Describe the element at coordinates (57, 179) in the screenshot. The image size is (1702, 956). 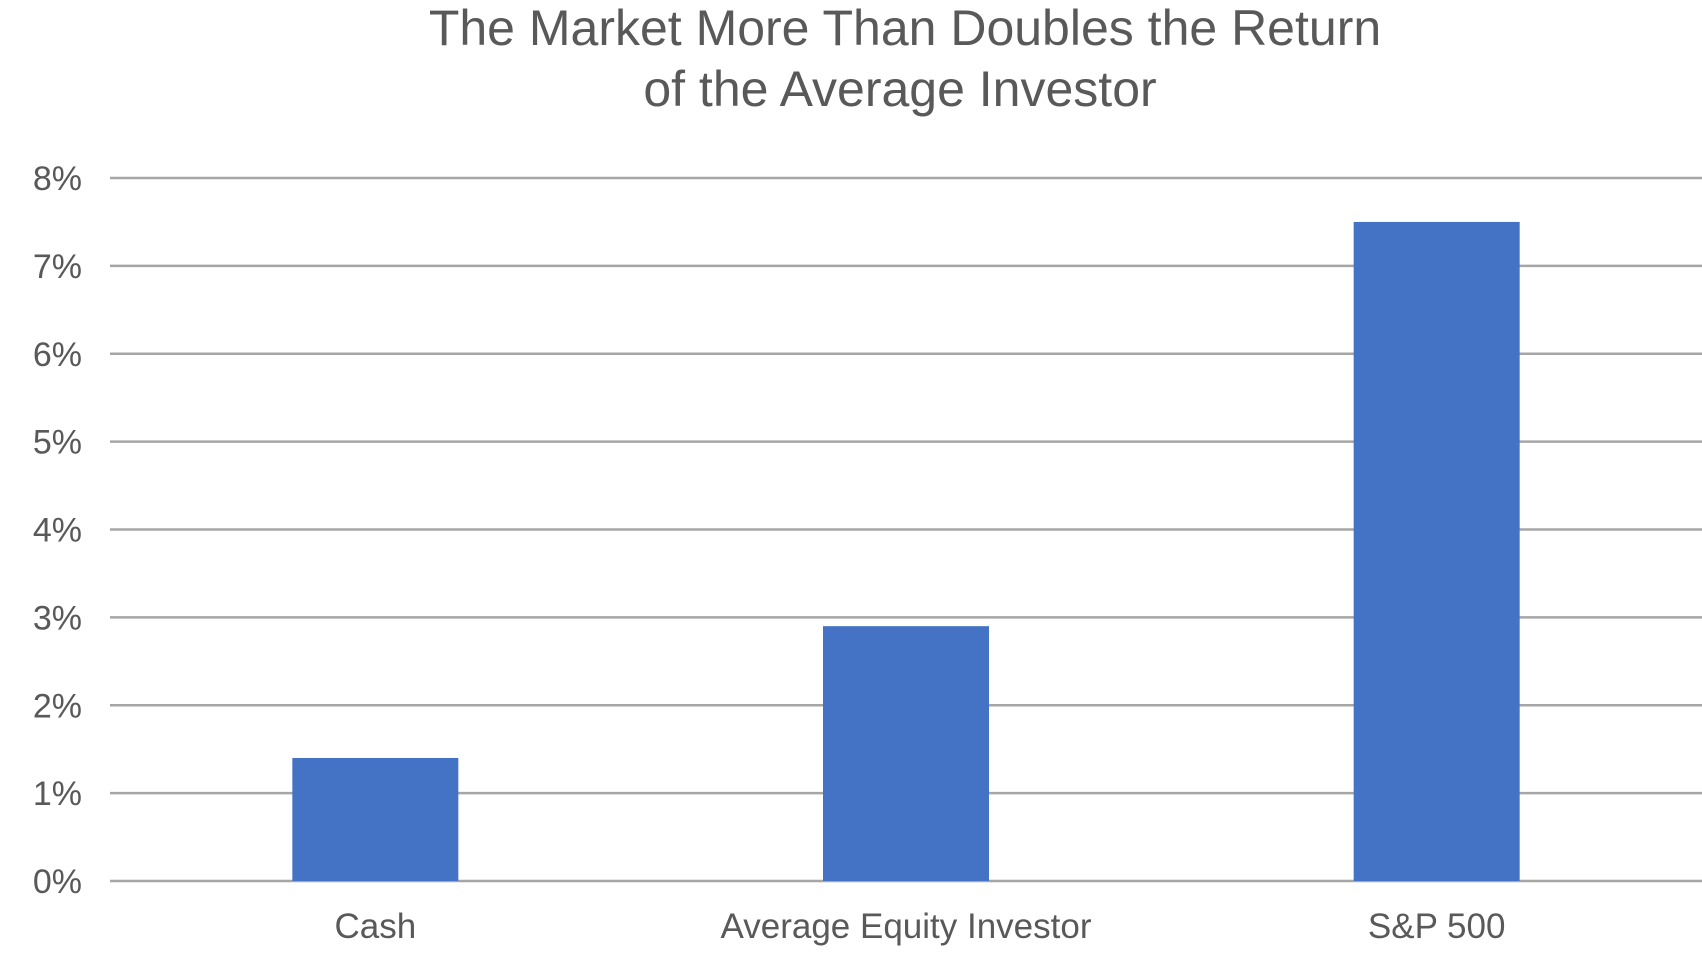
I see `y-tick-label: 8%` at that location.